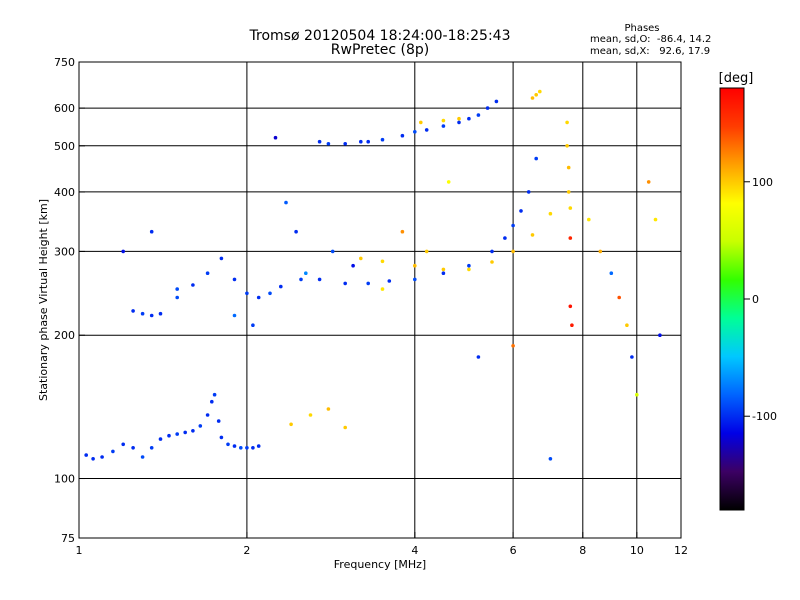 The height and width of the screenshot is (600, 800). I want to click on y-tick-label: 600, so click(64, 108).